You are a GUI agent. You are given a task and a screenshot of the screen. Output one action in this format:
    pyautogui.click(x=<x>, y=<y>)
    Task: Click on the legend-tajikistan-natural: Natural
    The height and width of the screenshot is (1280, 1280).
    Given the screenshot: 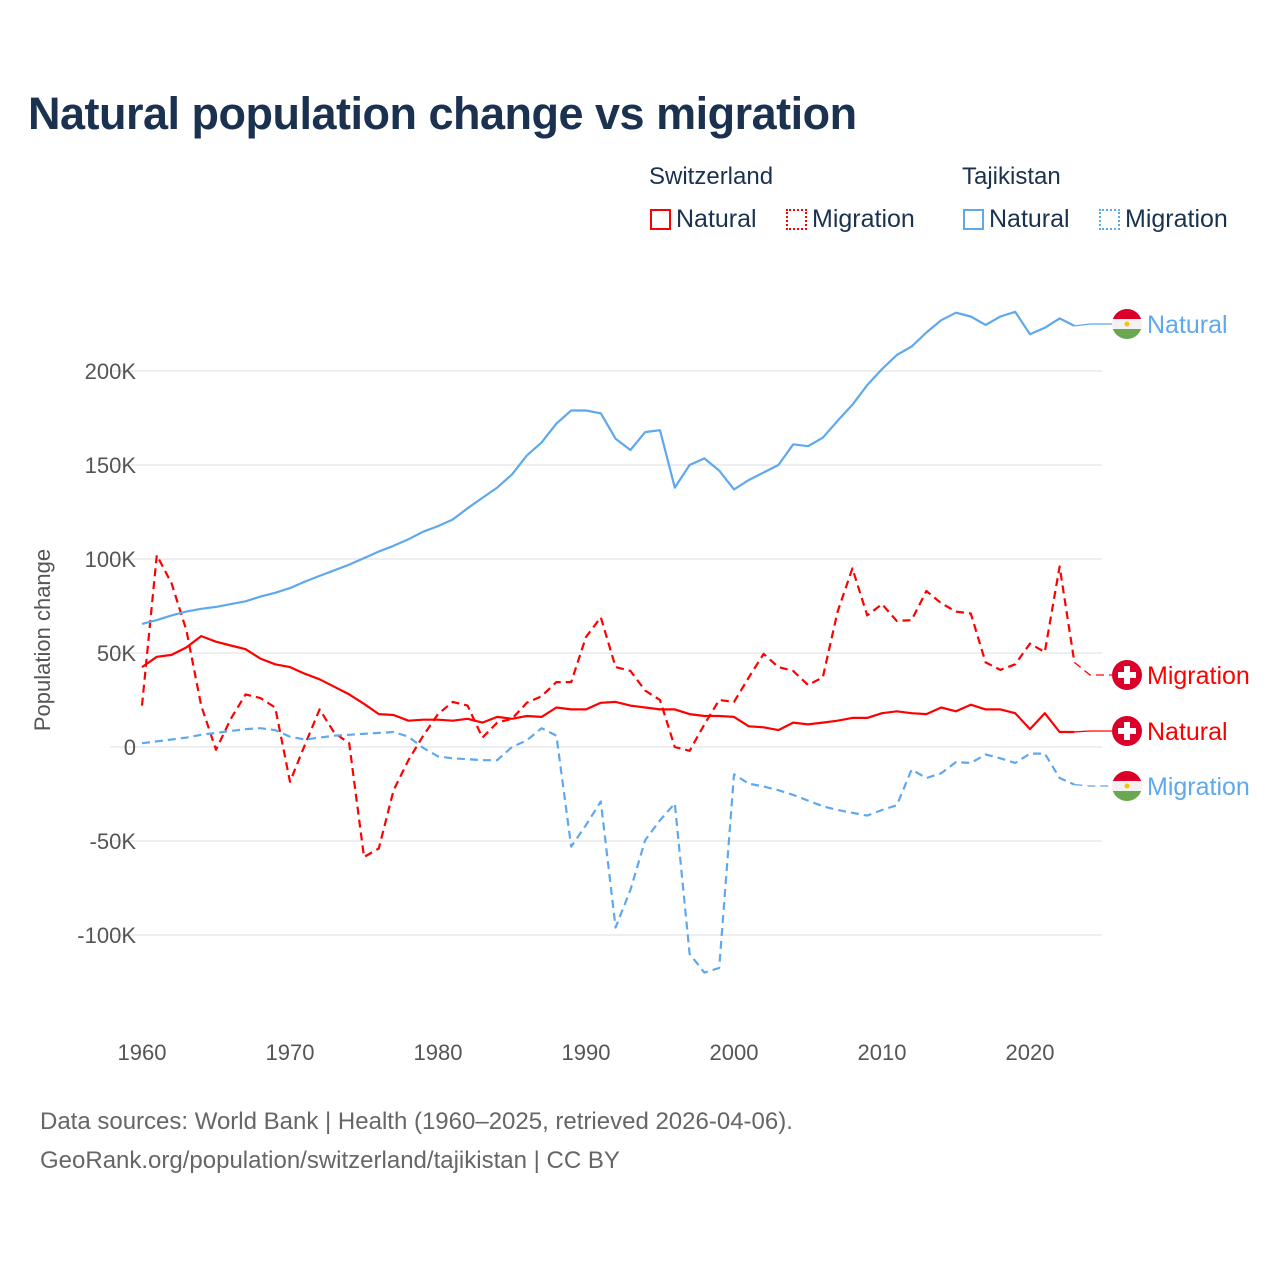 What is the action you would take?
    pyautogui.click(x=1016, y=219)
    